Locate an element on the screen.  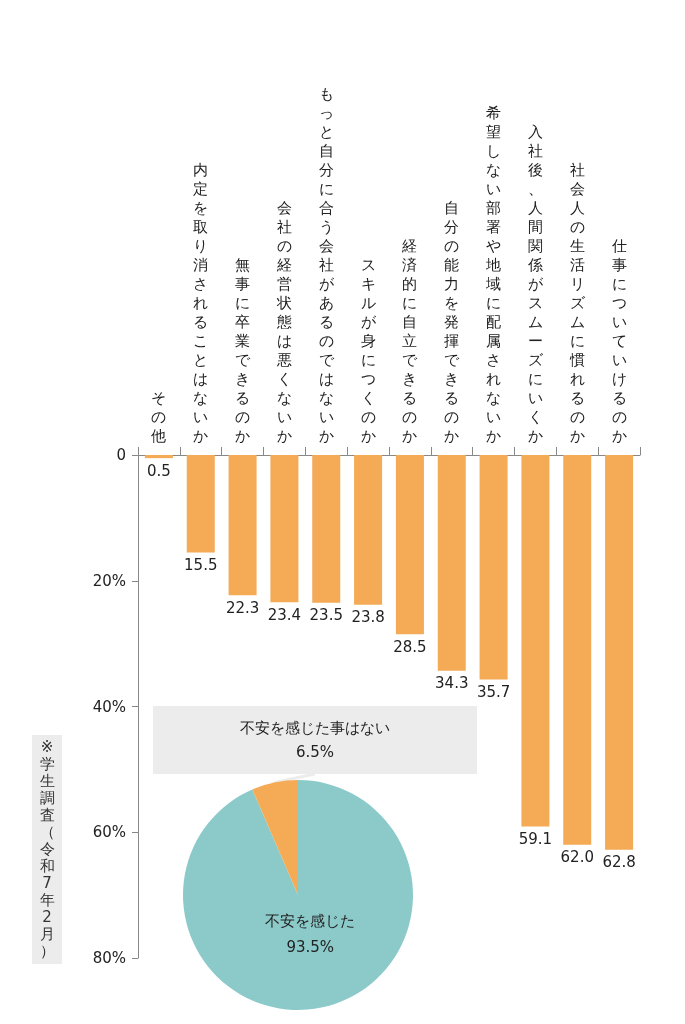
category-label: 内定を取り消されることはないか is located at coordinates (201, 302).